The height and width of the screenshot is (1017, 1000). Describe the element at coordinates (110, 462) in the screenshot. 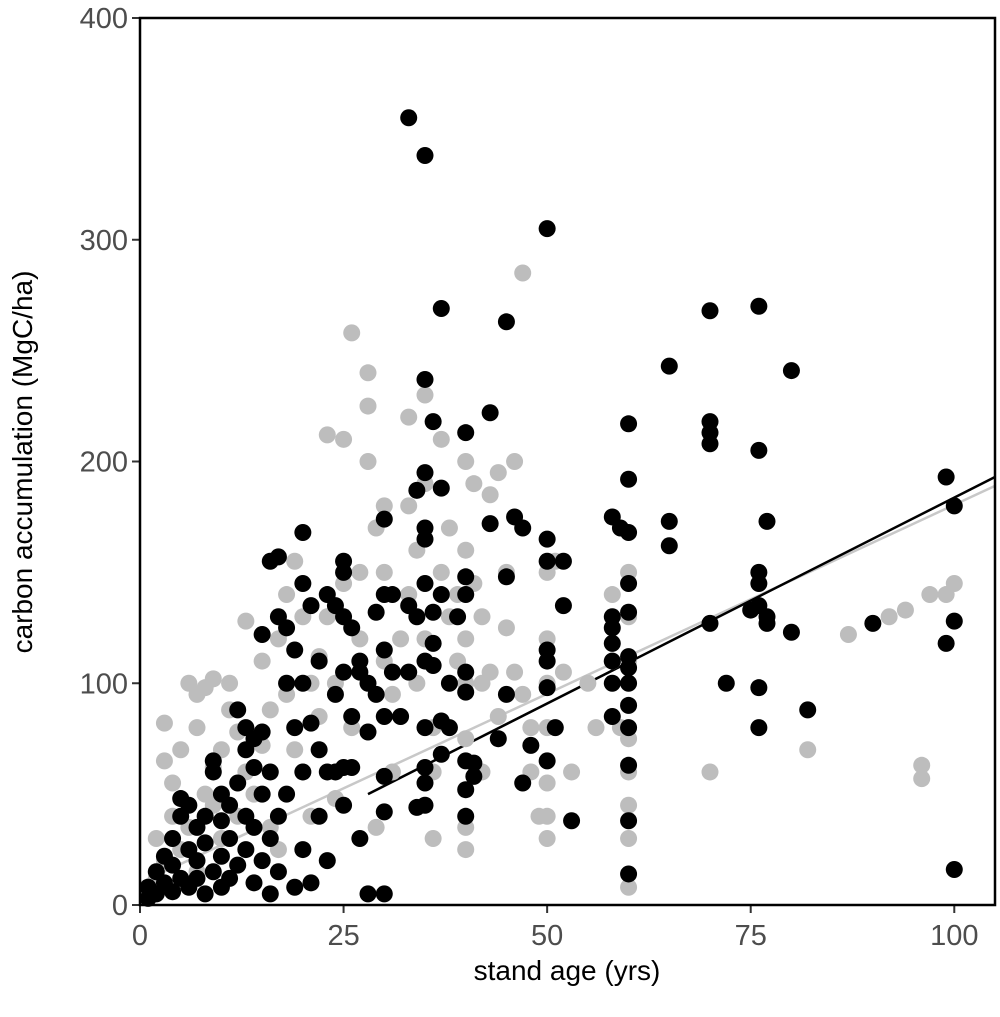

I see `y-axis-ticks: 0 100 200 300 400` at that location.